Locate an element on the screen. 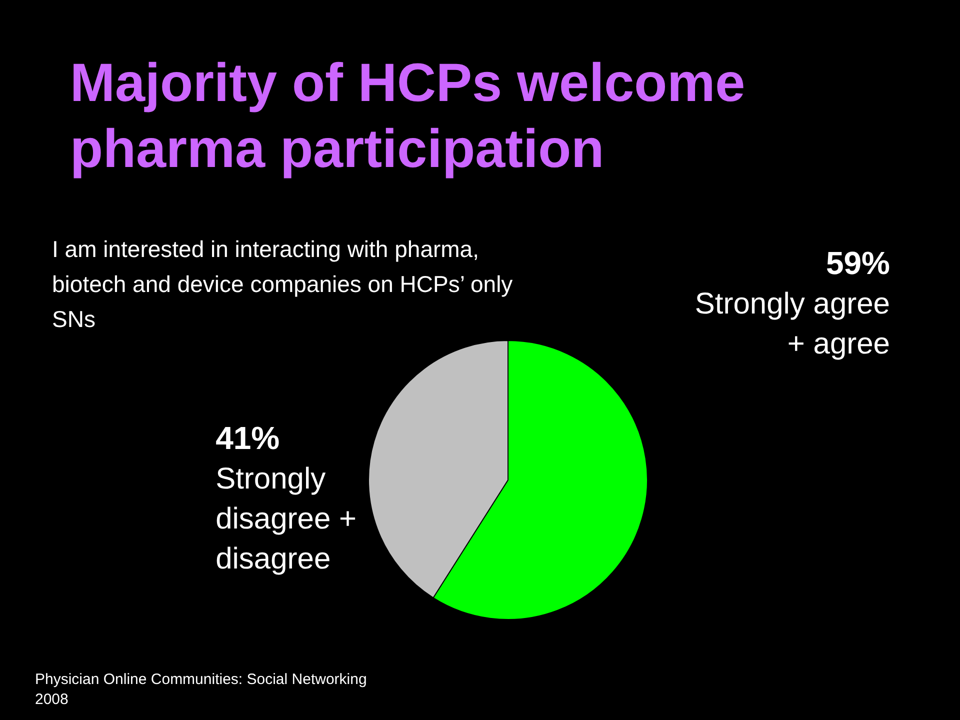 The height and width of the screenshot is (720, 960). slice-label: Strongly disagree + disagree is located at coordinates (286, 519).